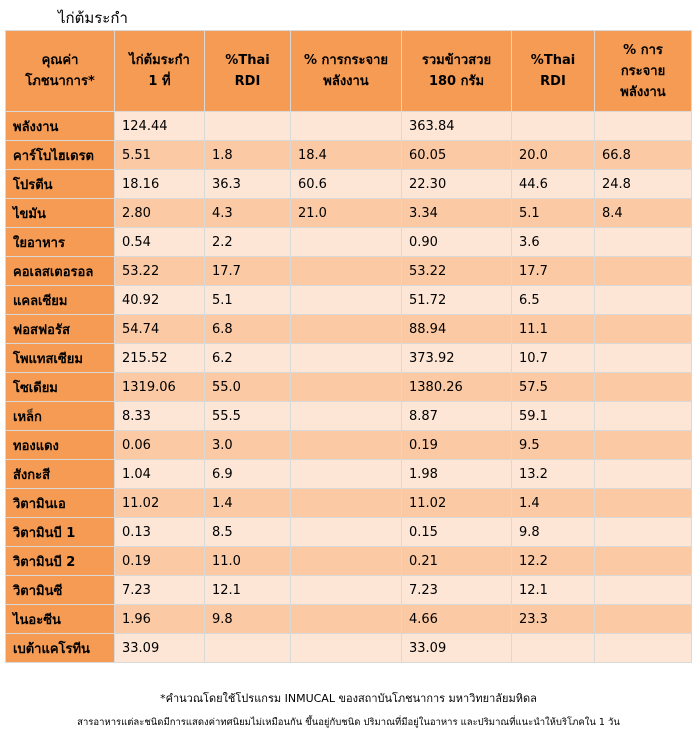  I want to click on table-cell: 1.4, so click(553, 503).